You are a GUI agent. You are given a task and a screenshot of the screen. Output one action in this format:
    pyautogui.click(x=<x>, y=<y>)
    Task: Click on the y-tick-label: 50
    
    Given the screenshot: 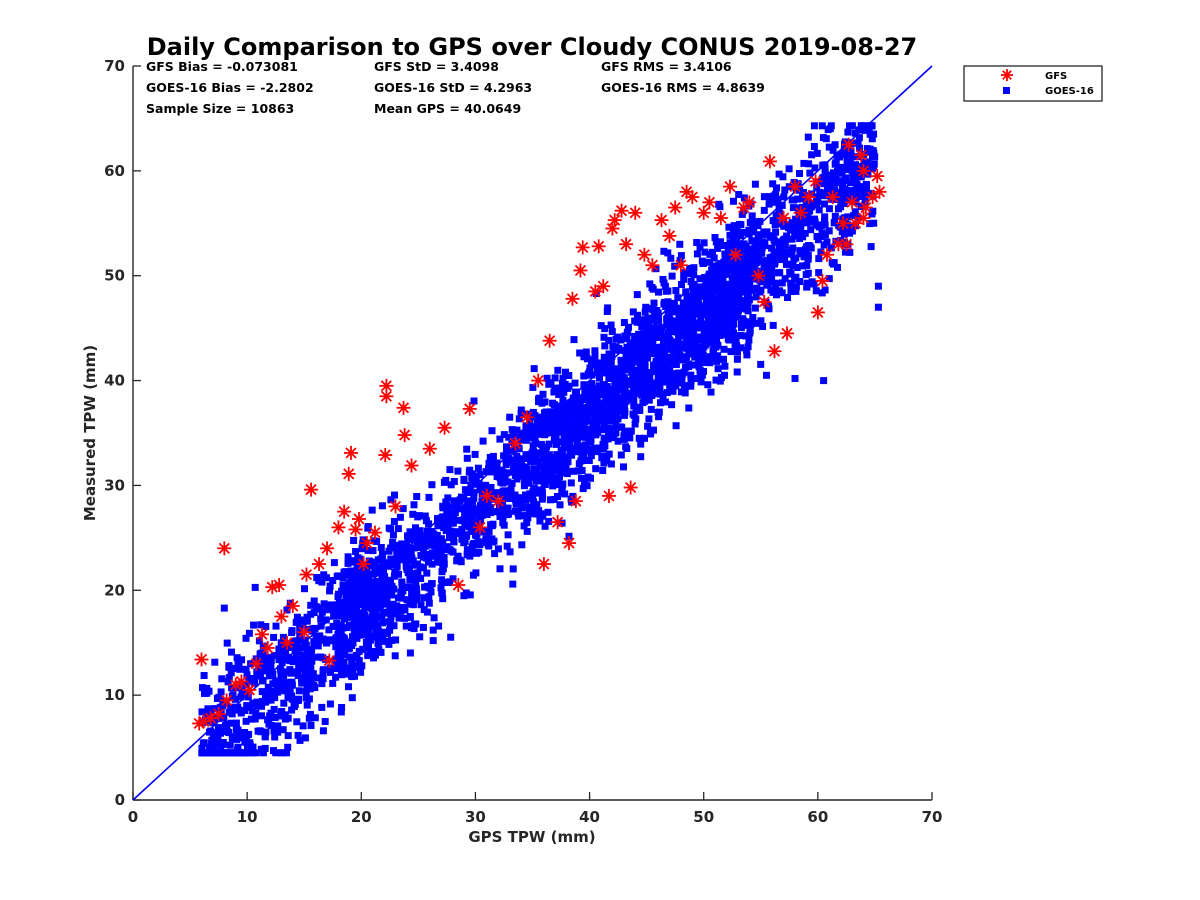 What is the action you would take?
    pyautogui.click(x=114, y=276)
    